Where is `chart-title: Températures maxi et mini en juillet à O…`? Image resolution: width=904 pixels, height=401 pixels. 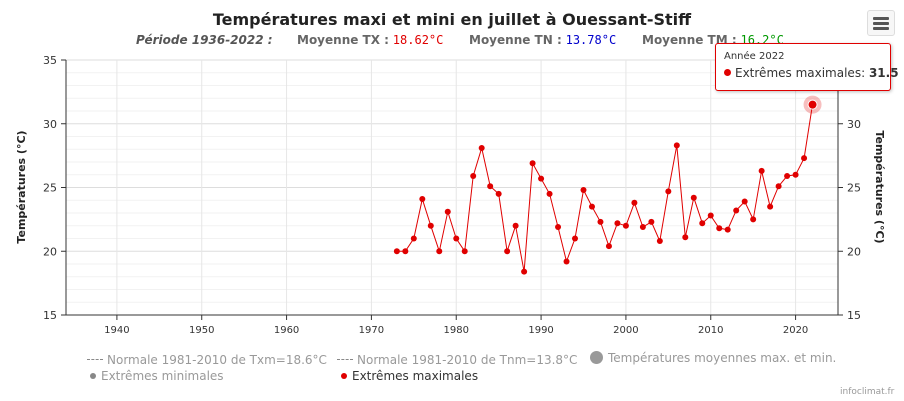
chart-title: Températures maxi et mini en juillet à O… is located at coordinates (452, 19).